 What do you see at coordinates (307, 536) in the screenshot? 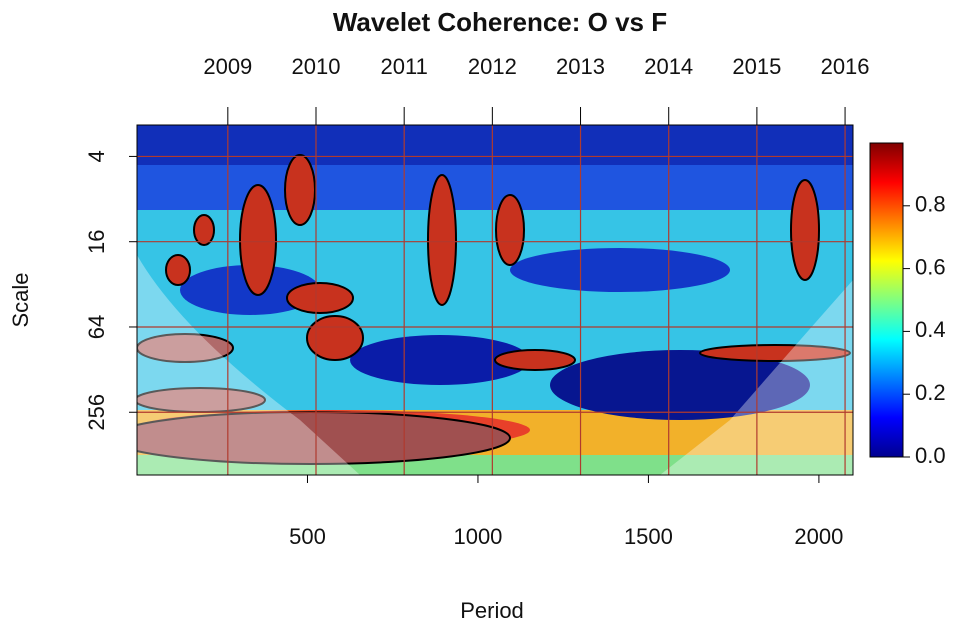
I see `x-tick-label: 500` at bounding box center [307, 536].